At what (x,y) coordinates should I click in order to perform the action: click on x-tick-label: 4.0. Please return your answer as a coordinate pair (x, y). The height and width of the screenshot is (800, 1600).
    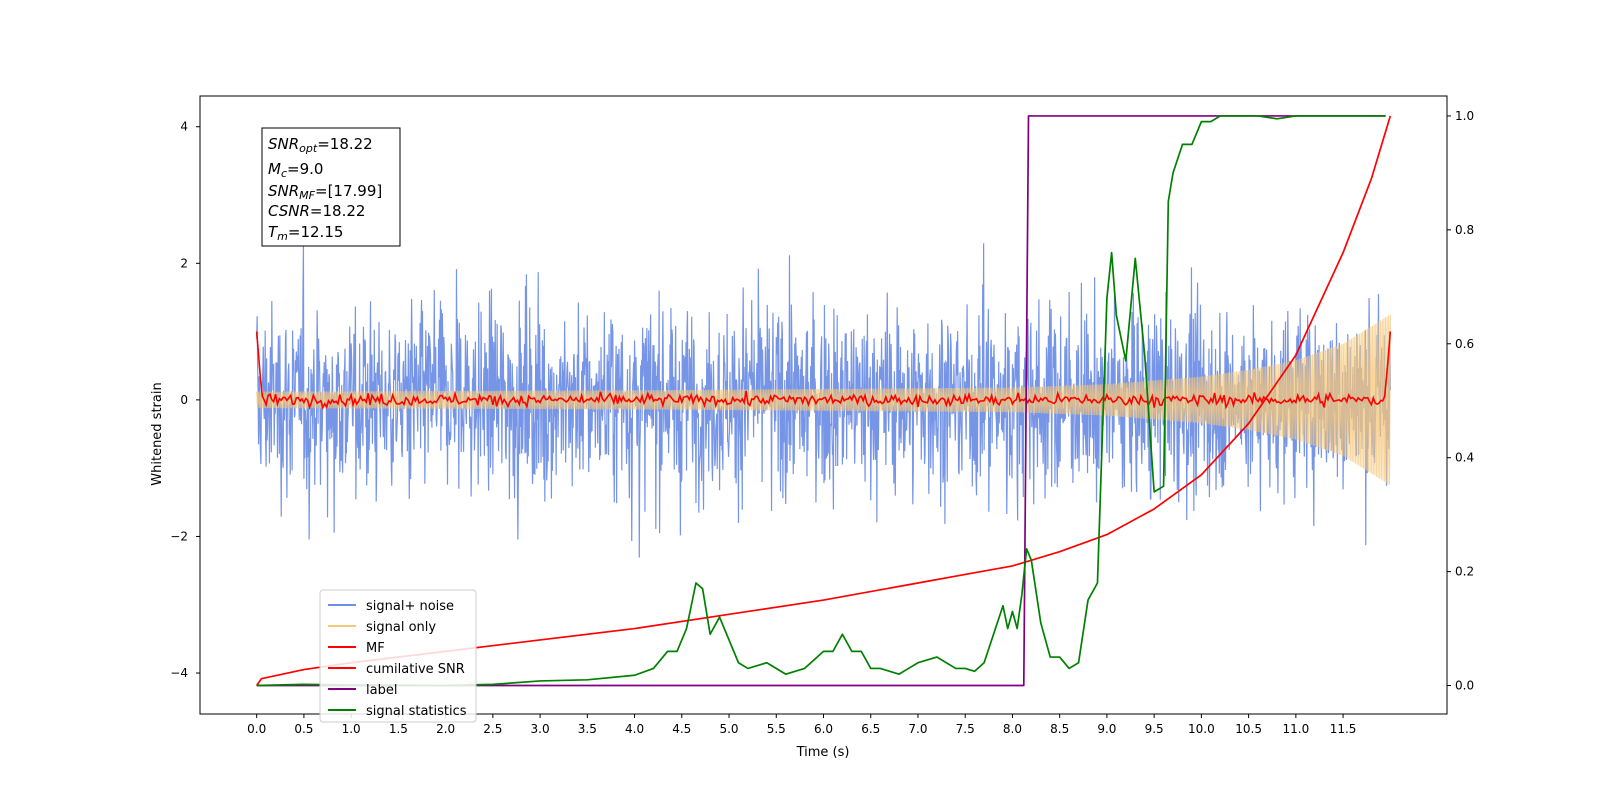
    Looking at the image, I should click on (634, 729).